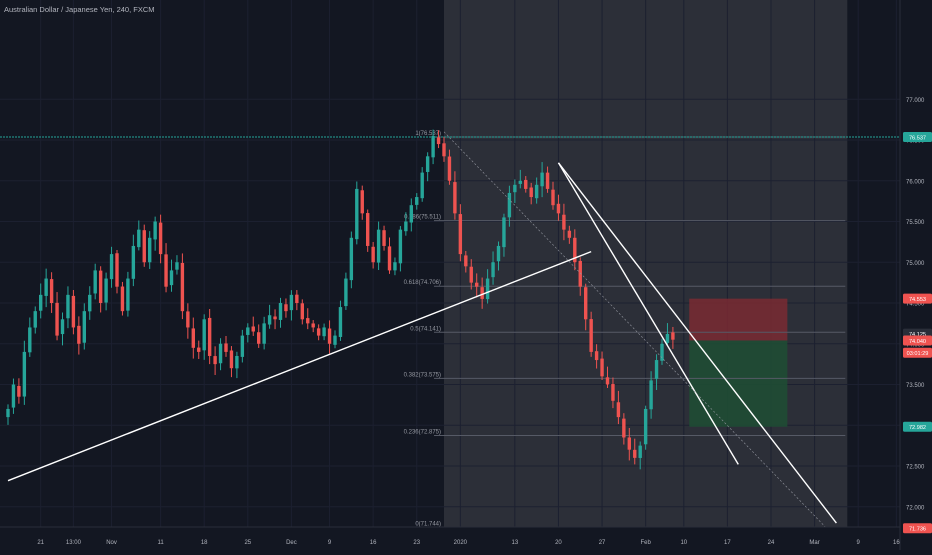 The height and width of the screenshot is (555, 932). I want to click on time-tick-label: Feb, so click(645, 543).